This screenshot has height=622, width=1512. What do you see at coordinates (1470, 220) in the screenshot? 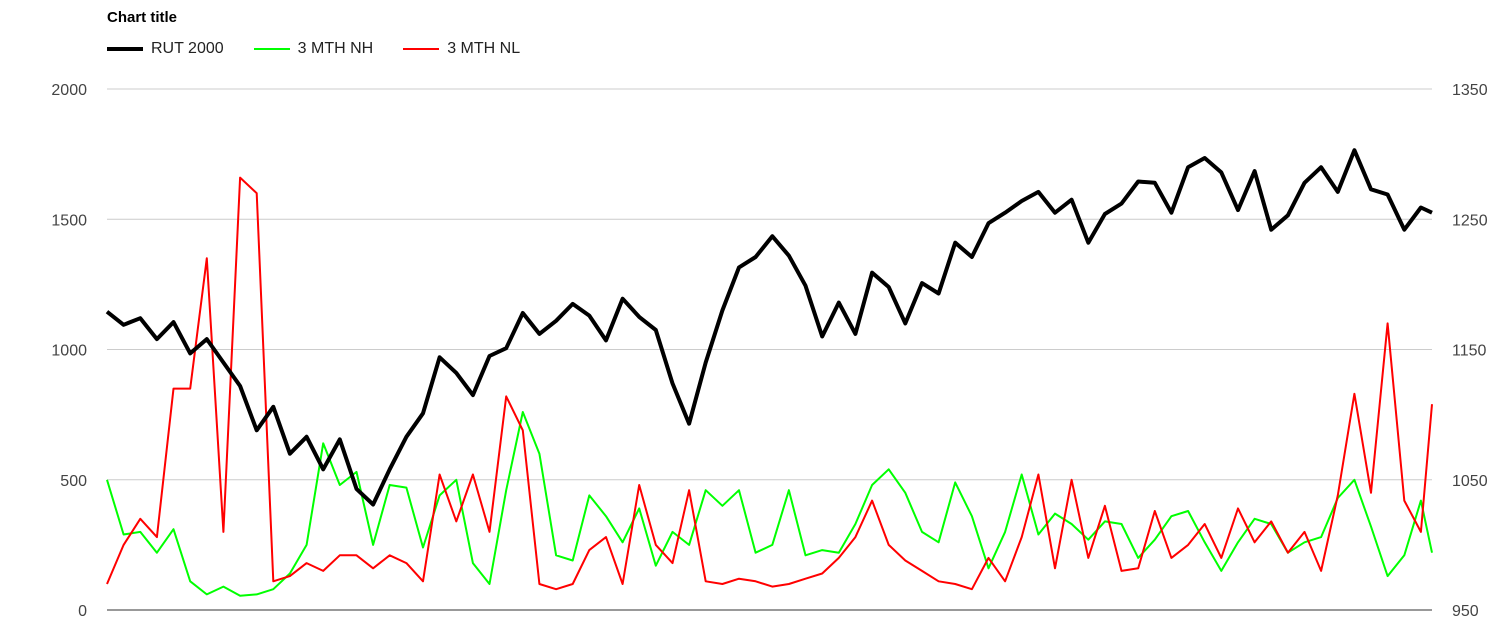
I see `y-right-tick-label: 1250` at bounding box center [1470, 220].